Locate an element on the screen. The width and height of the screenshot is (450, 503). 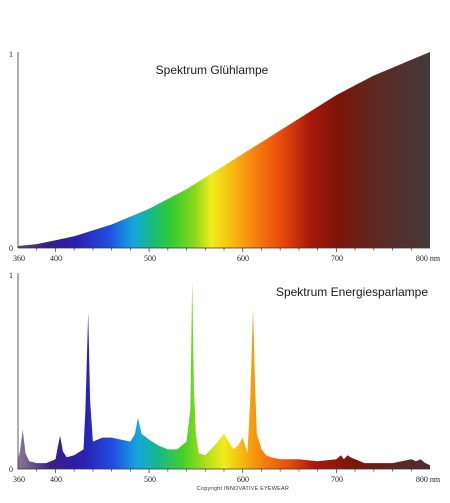
x-ticks-incandescent is located at coordinates (224, 250).